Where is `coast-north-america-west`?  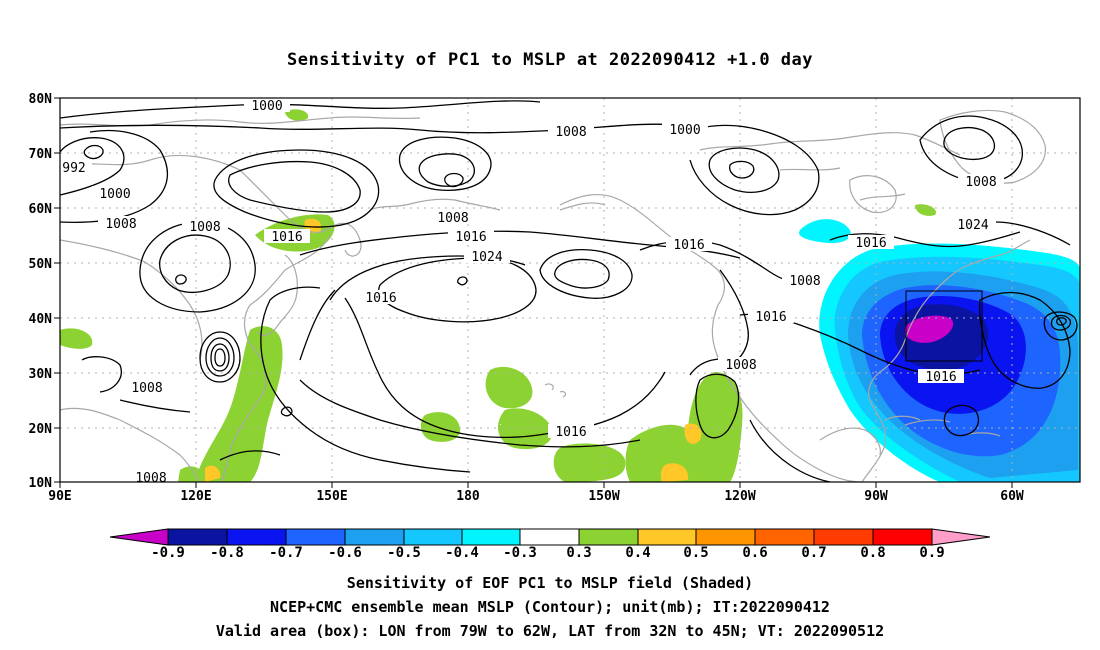
coast-north-america-west is located at coordinates (787, 393).